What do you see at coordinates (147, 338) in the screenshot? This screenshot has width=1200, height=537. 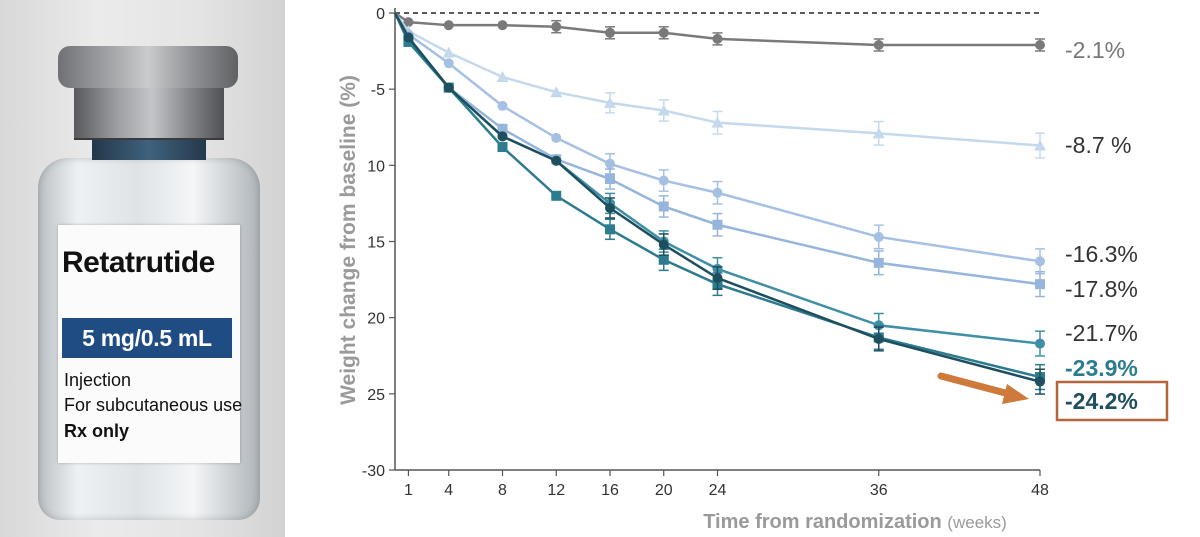 I see `vial-dose: 5 mg/0.5 mL` at bounding box center [147, 338].